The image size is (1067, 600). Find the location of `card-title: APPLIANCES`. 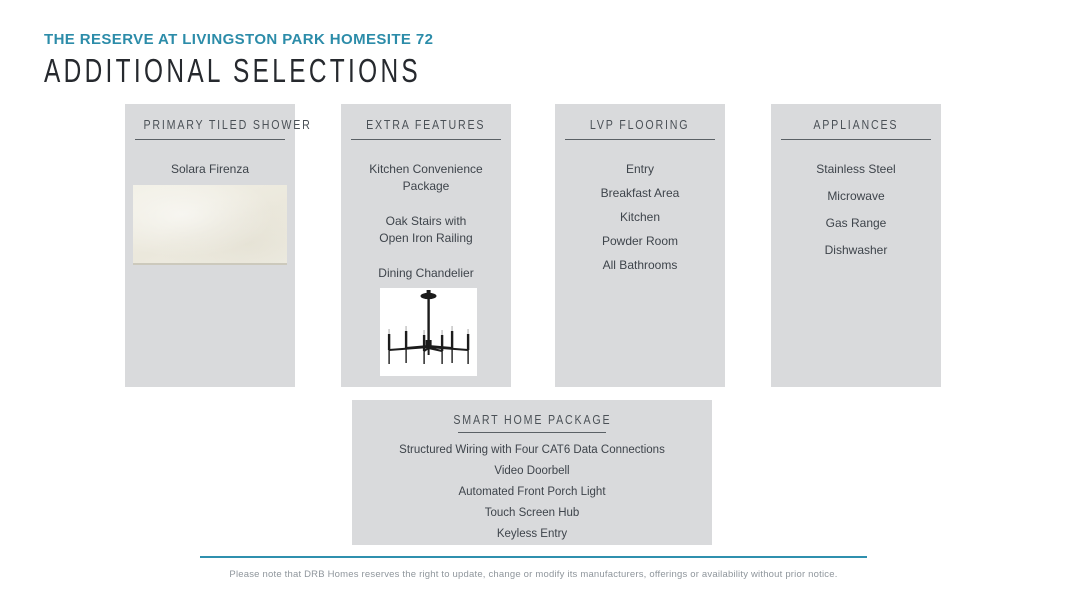

card-title: APPLIANCES is located at coordinates (856, 124).